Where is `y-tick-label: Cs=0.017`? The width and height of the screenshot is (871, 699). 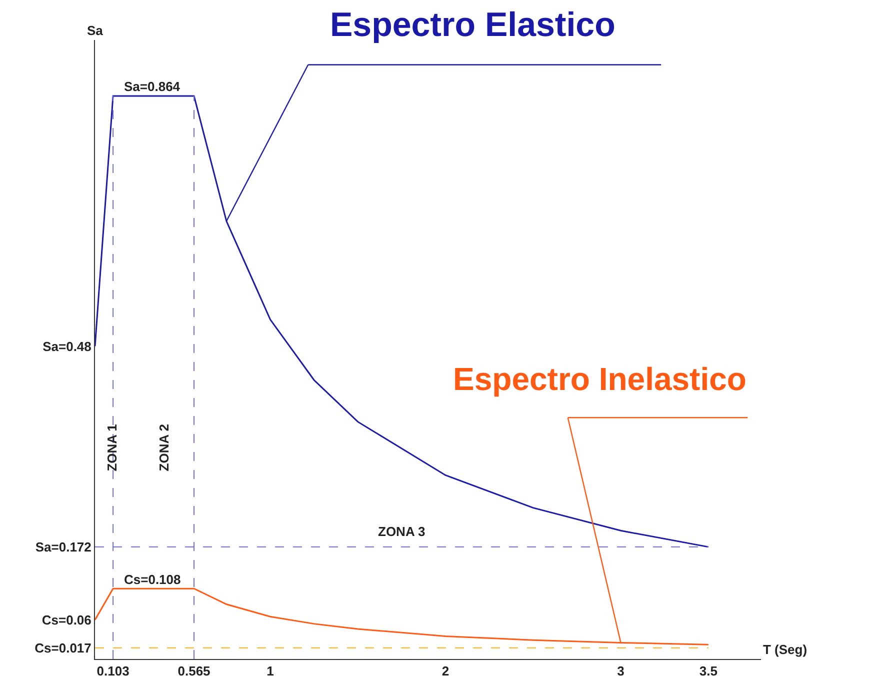
y-tick-label: Cs=0.017 is located at coordinates (63, 648).